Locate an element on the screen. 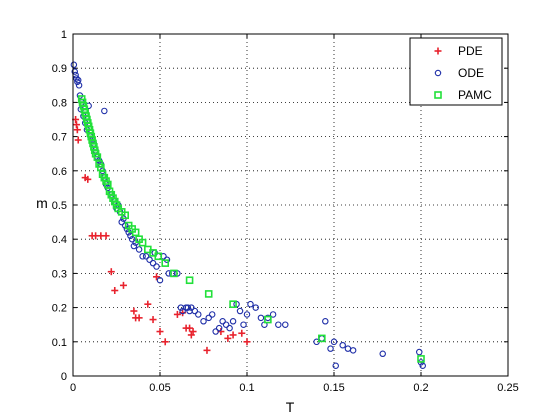 Image resolution: width=560 pixels, height=420 pixels. legend-box is located at coordinates (456, 71).